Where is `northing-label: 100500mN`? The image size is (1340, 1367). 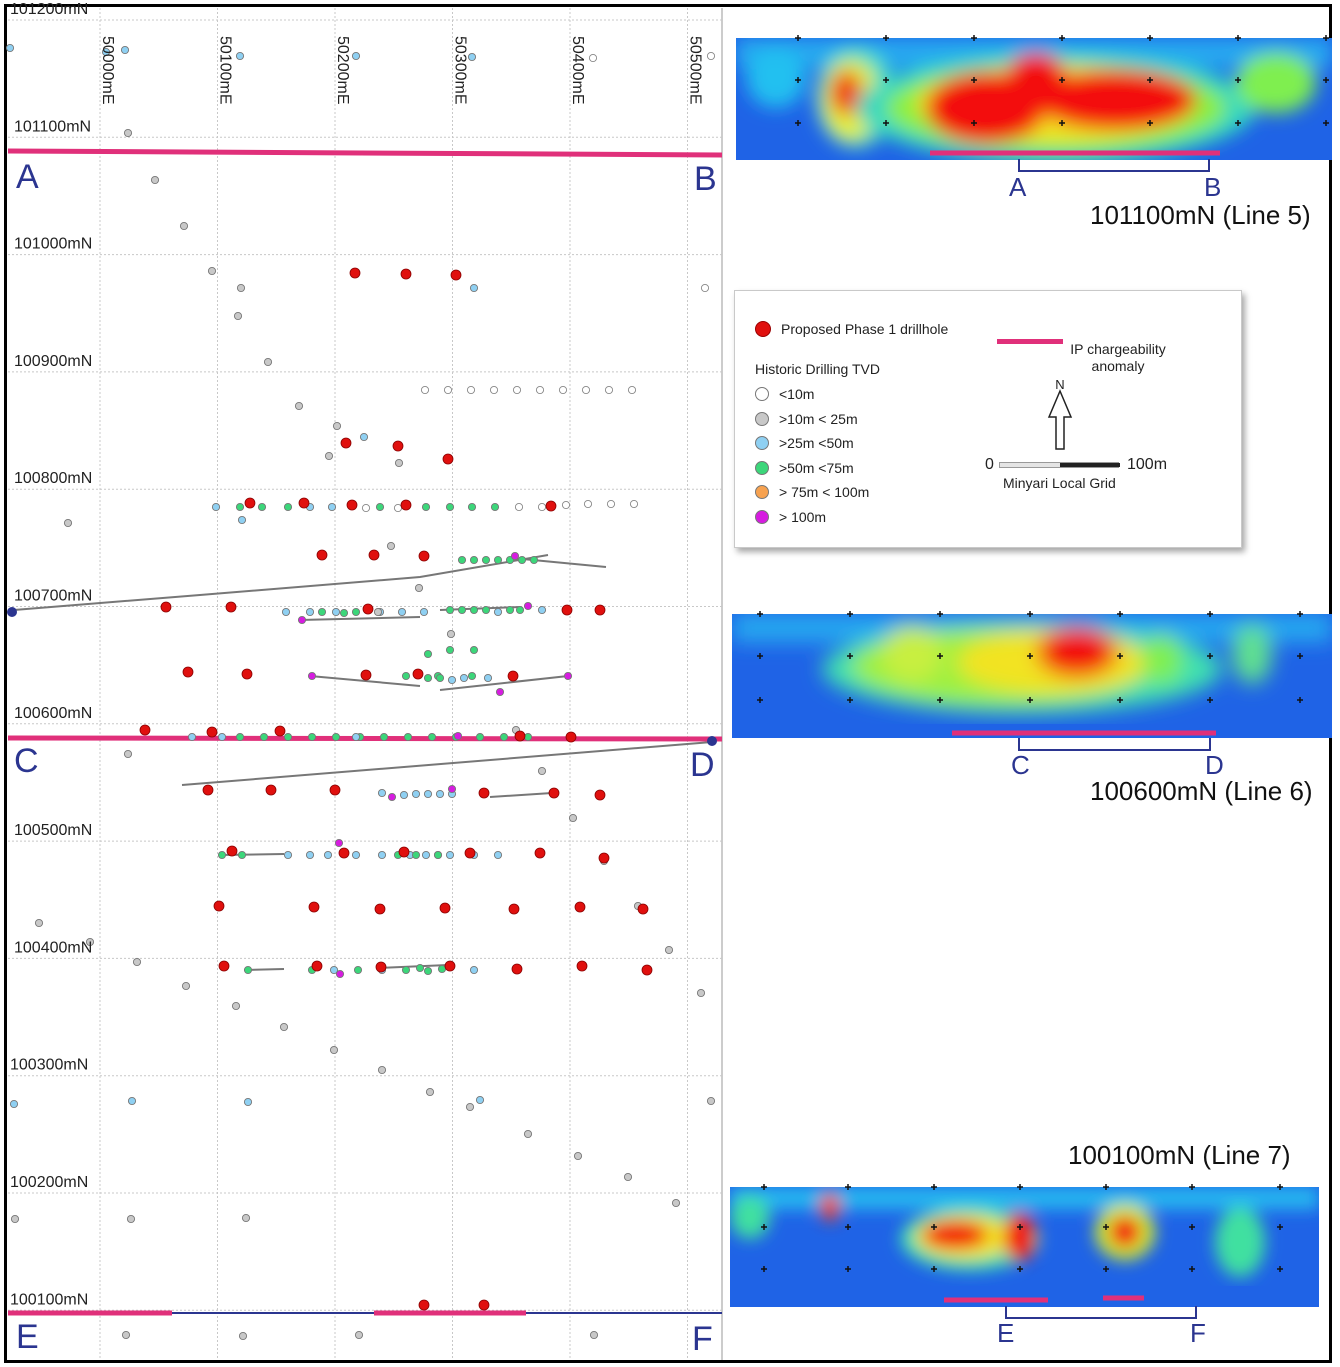
northing-label: 100500mN is located at coordinates (53, 830).